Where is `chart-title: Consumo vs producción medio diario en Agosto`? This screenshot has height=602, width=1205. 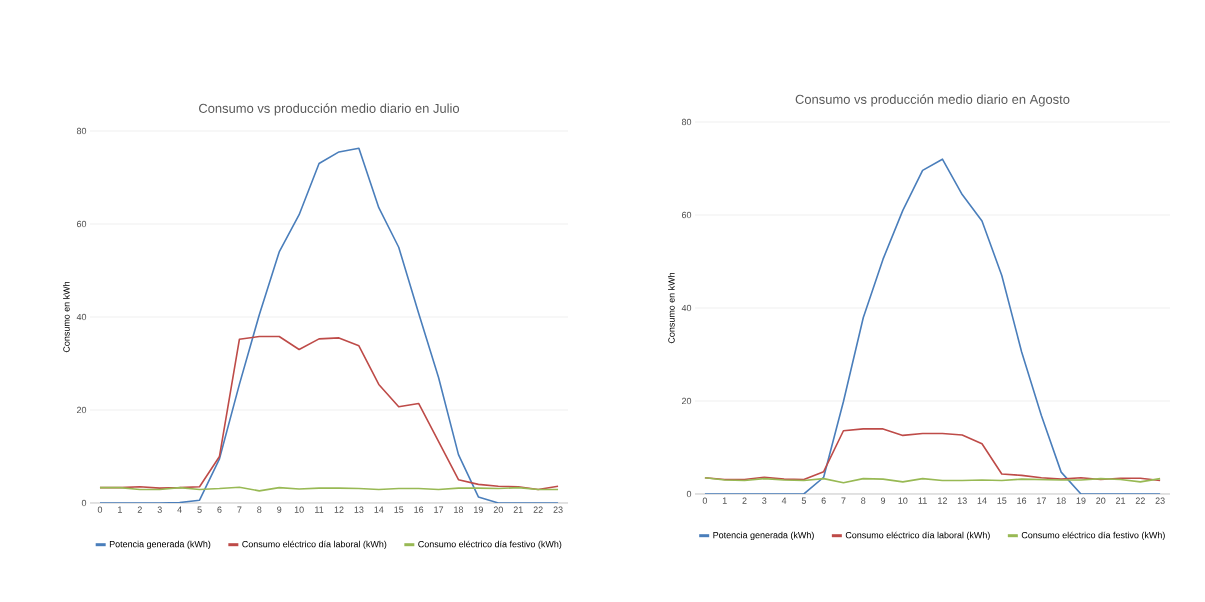
chart-title: Consumo vs producción medio diario en Agosto is located at coordinates (932, 100).